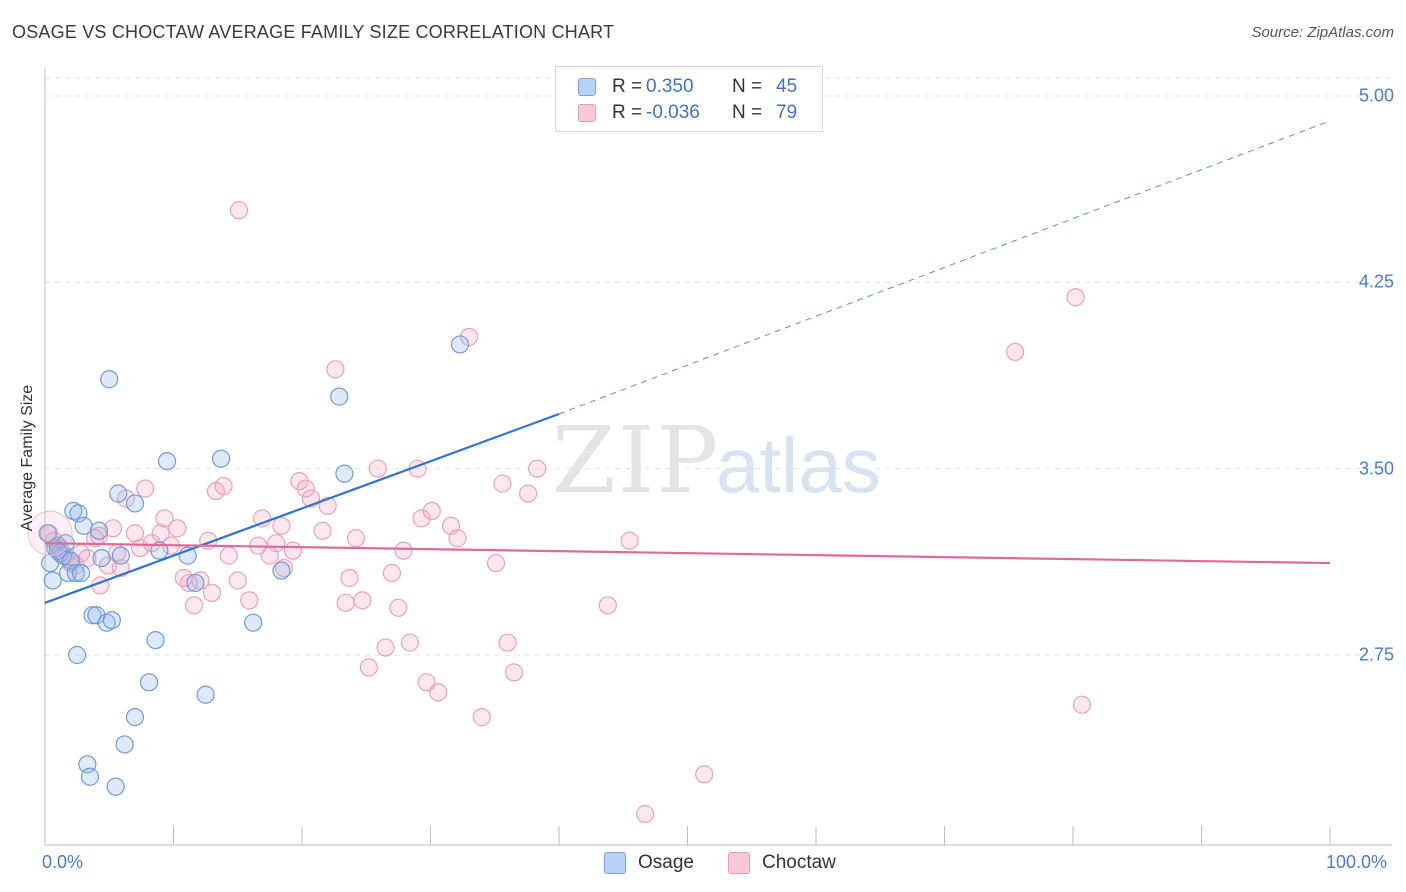  I want to click on x-tick-label-min: 0.0%, so click(63, 862).